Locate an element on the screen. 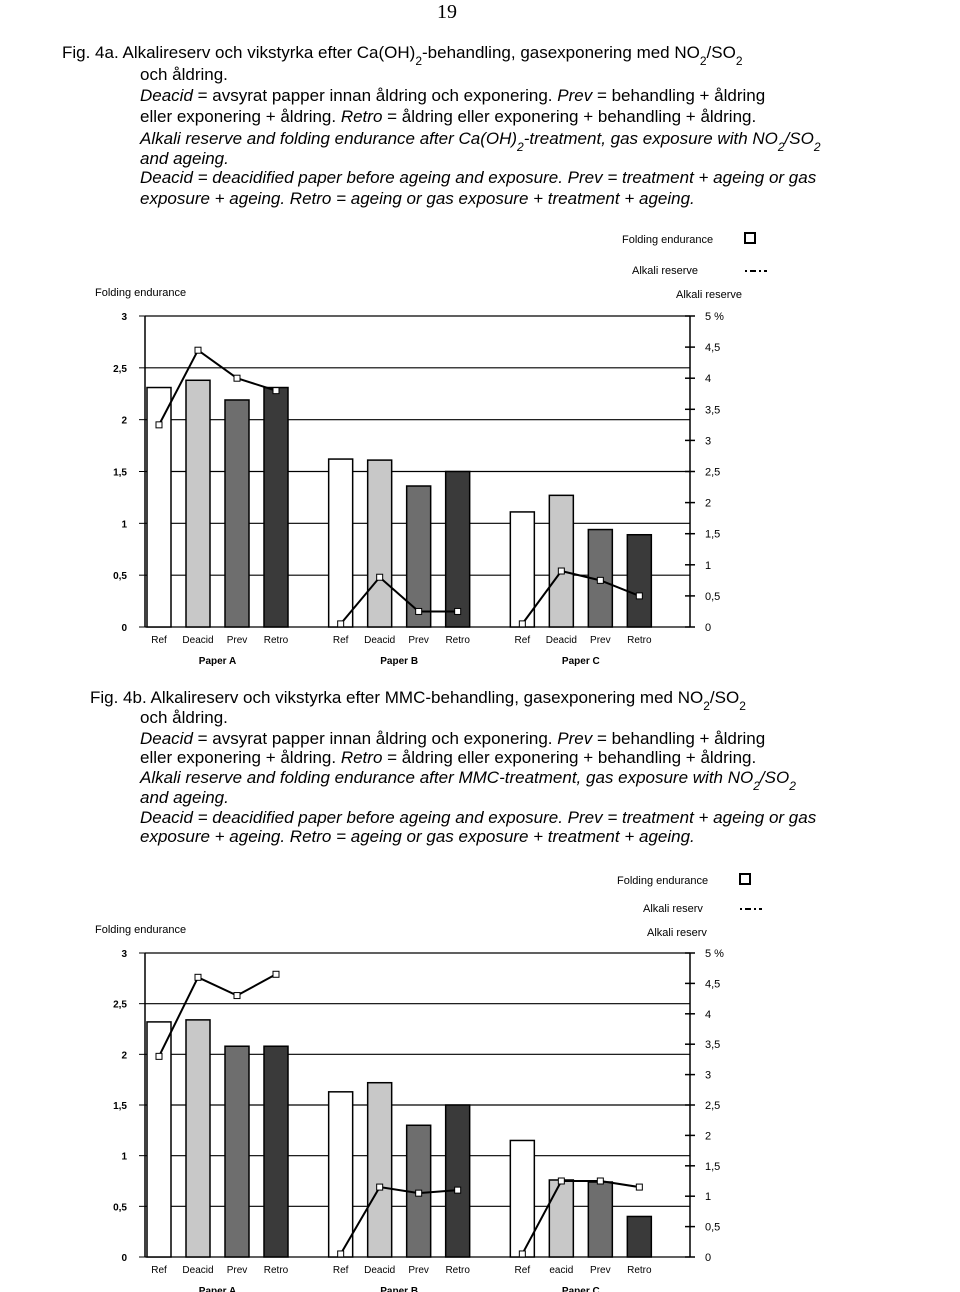 The image size is (960, 1292). page-number: 19 is located at coordinates (447, 12).